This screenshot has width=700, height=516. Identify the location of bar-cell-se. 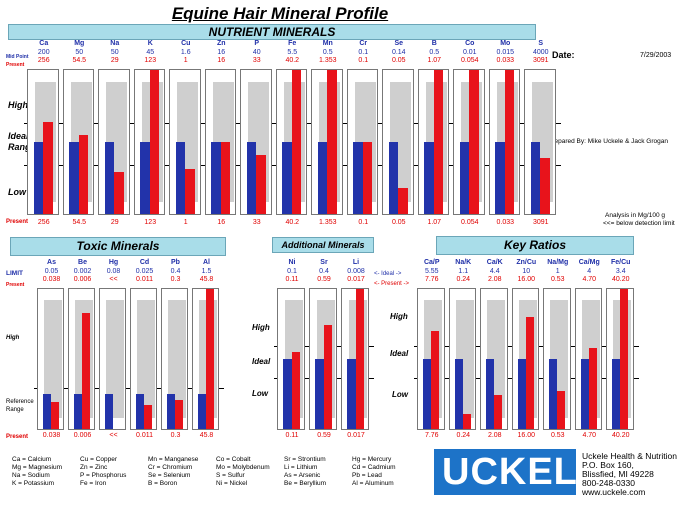
(398, 142).